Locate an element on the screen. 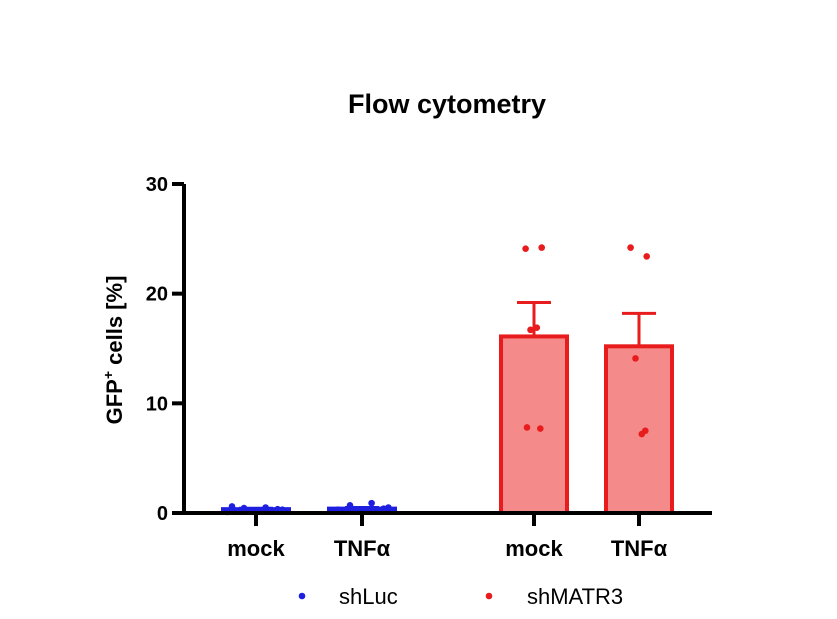 Image resolution: width=837 pixels, height=619 pixels. chart-title: Flow cytometry is located at coordinates (447, 104).